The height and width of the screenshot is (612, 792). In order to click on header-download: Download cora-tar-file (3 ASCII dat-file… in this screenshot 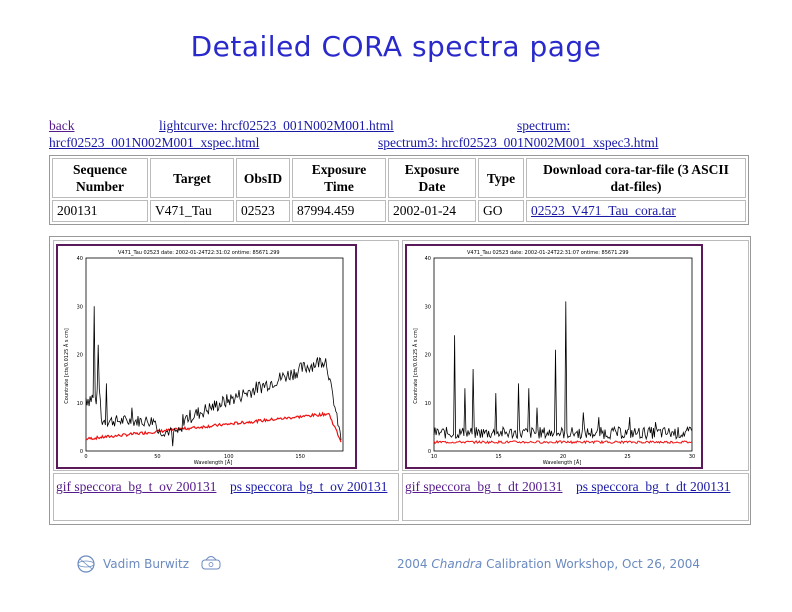, I will do `click(636, 178)`.